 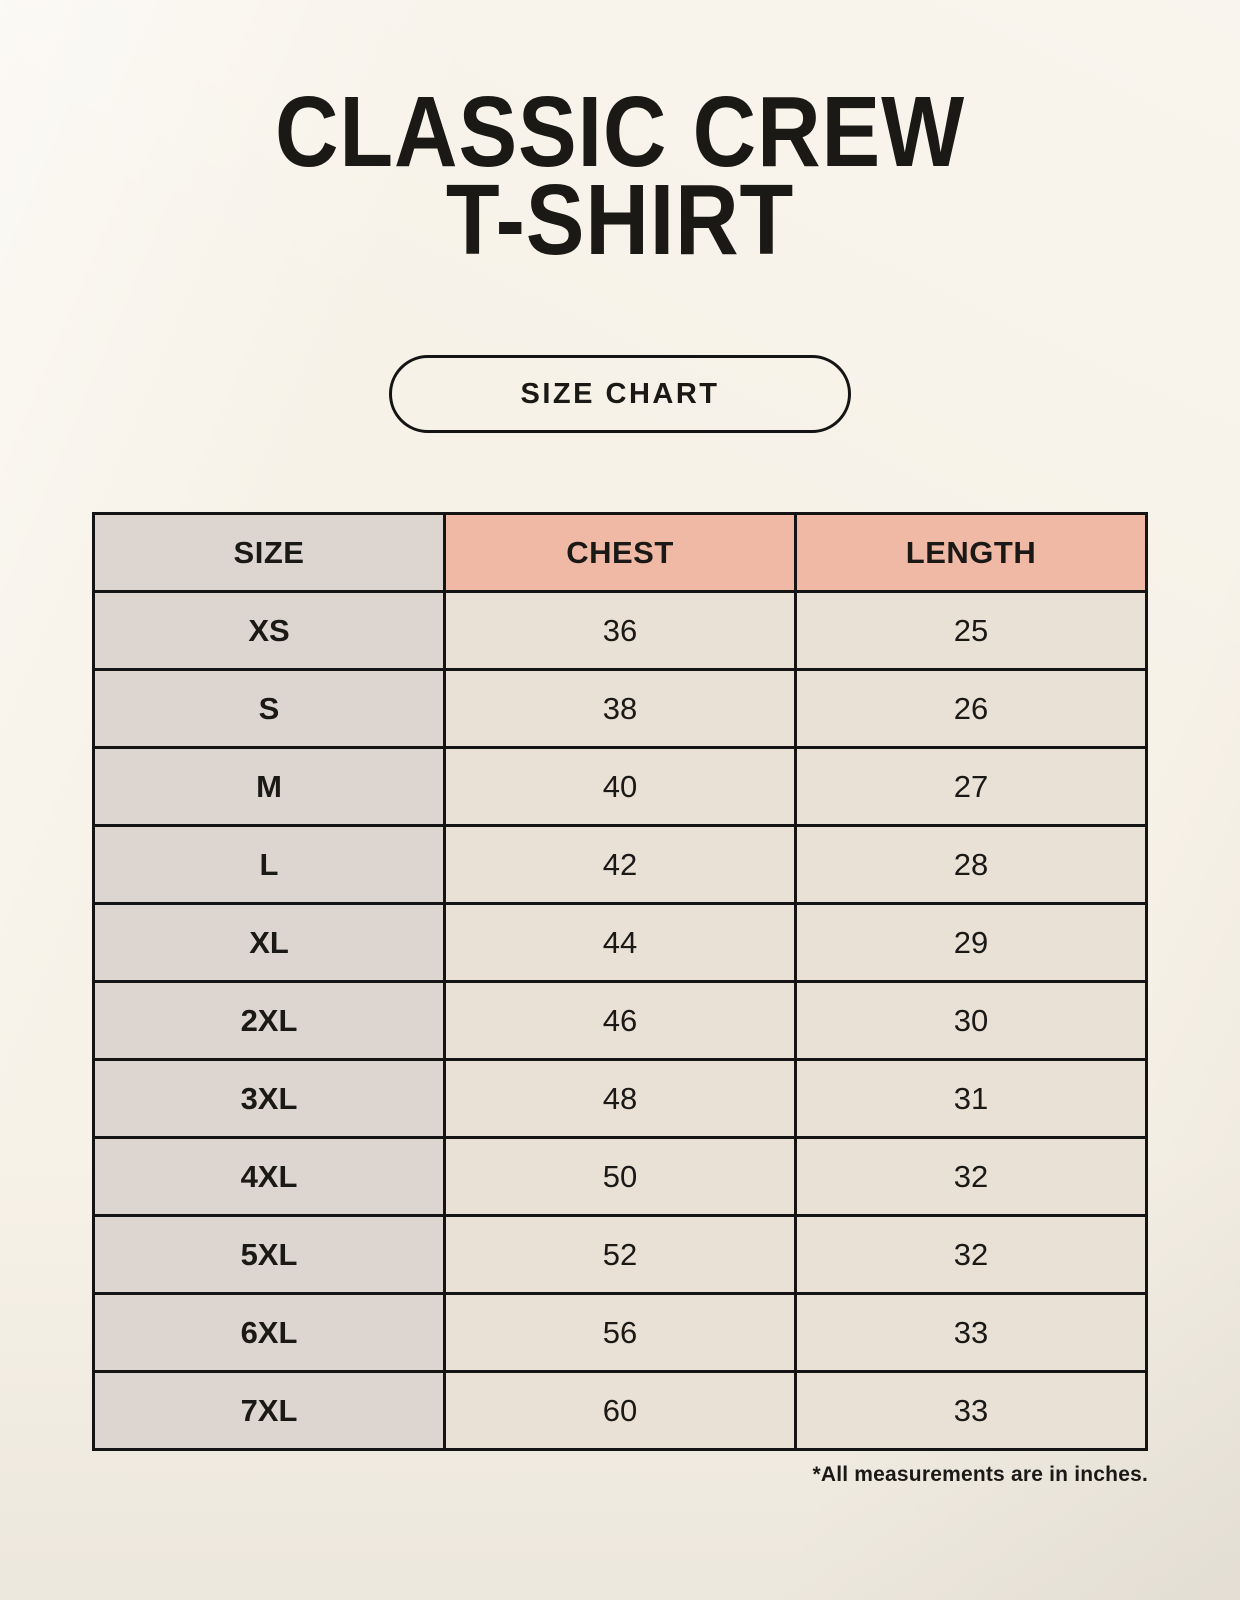 What do you see at coordinates (971, 630) in the screenshot?
I see `length-value: 25` at bounding box center [971, 630].